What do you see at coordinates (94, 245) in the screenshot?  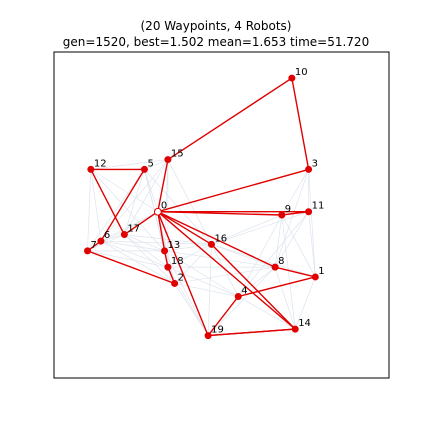 I see `waypoint-label-7: 7` at bounding box center [94, 245].